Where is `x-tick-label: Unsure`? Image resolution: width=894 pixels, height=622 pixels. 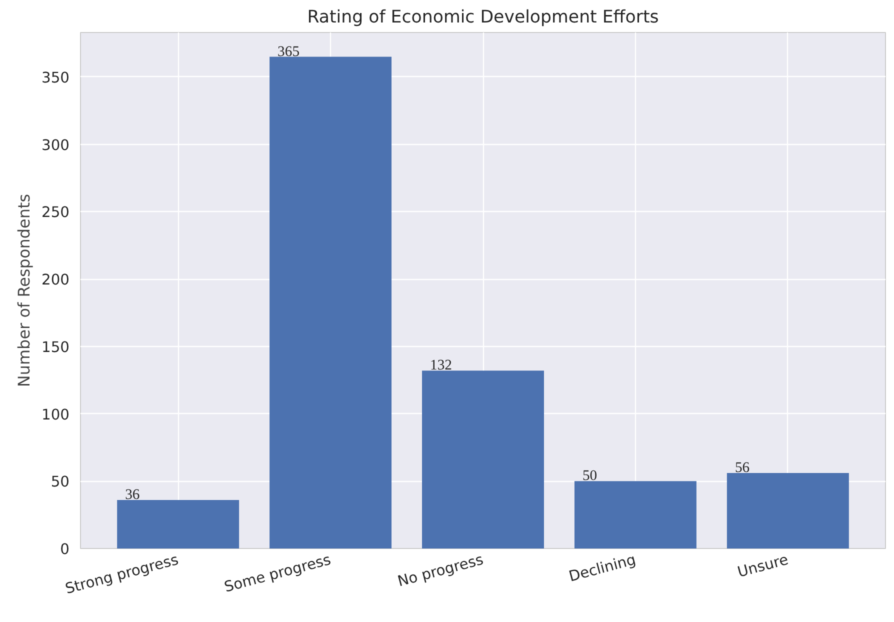
x-tick-label: Unsure is located at coordinates (763, 566).